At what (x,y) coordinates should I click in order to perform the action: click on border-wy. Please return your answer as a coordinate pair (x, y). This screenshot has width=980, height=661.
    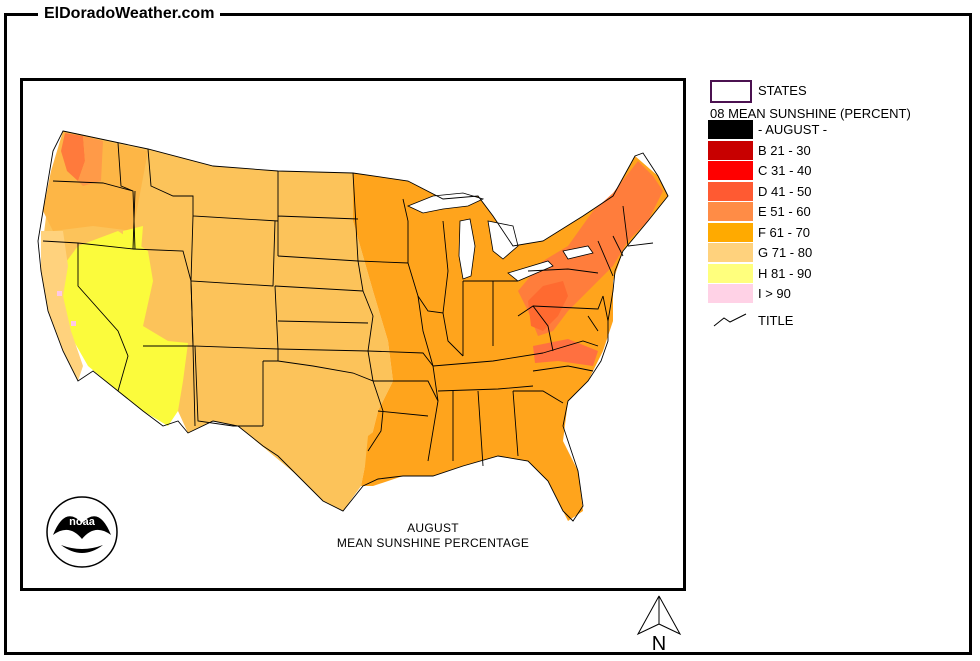
    Looking at the image, I should click on (233, 251).